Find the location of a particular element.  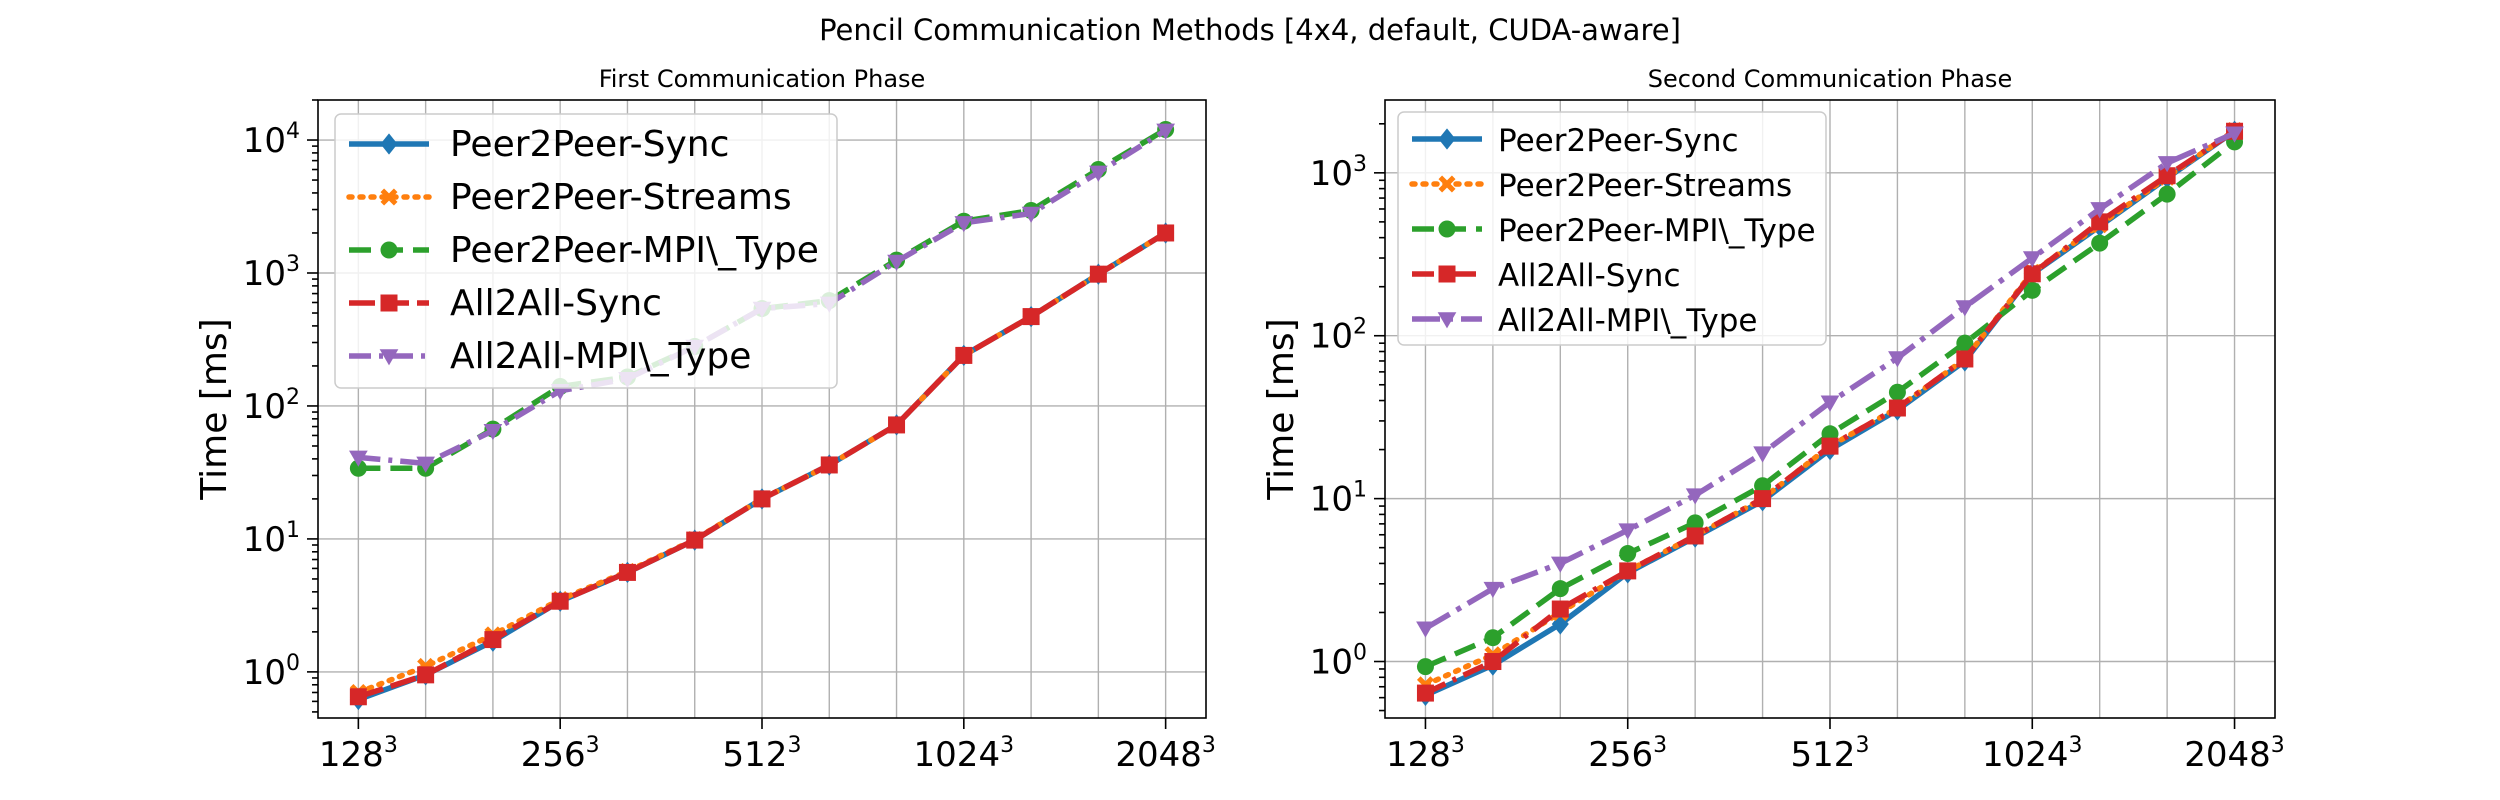

panel-title: First Communication Phase is located at coordinates (762, 79).